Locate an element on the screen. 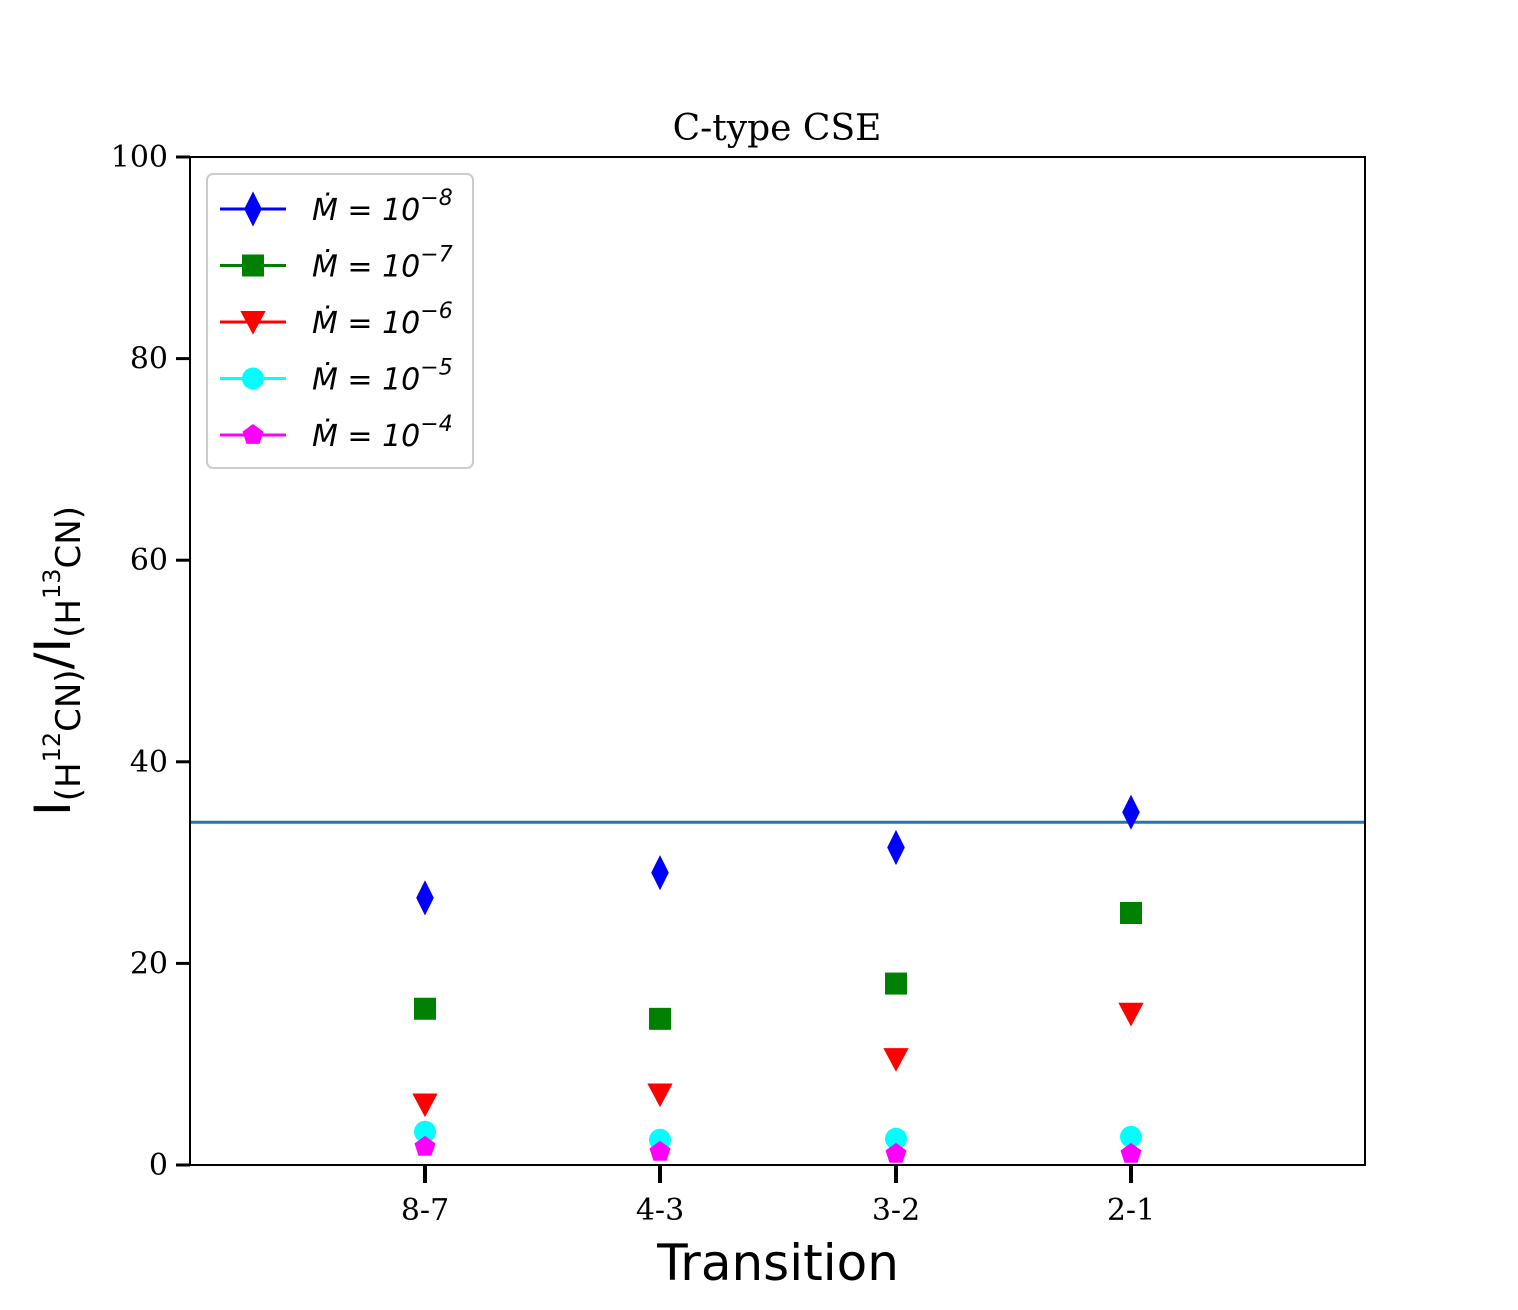 The height and width of the screenshot is (1310, 1518). chart-title: C-type CSE is located at coordinates (777, 128).